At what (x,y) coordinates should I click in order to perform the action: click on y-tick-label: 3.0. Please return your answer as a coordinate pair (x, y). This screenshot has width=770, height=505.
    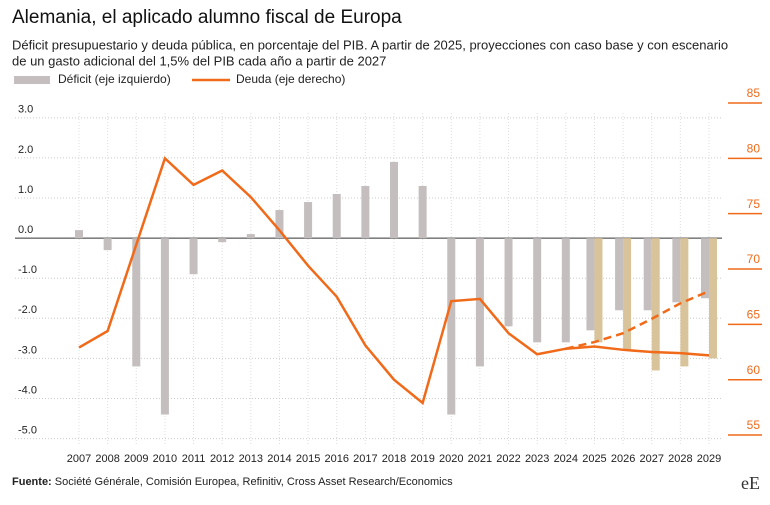
    Looking at the image, I should click on (25, 110).